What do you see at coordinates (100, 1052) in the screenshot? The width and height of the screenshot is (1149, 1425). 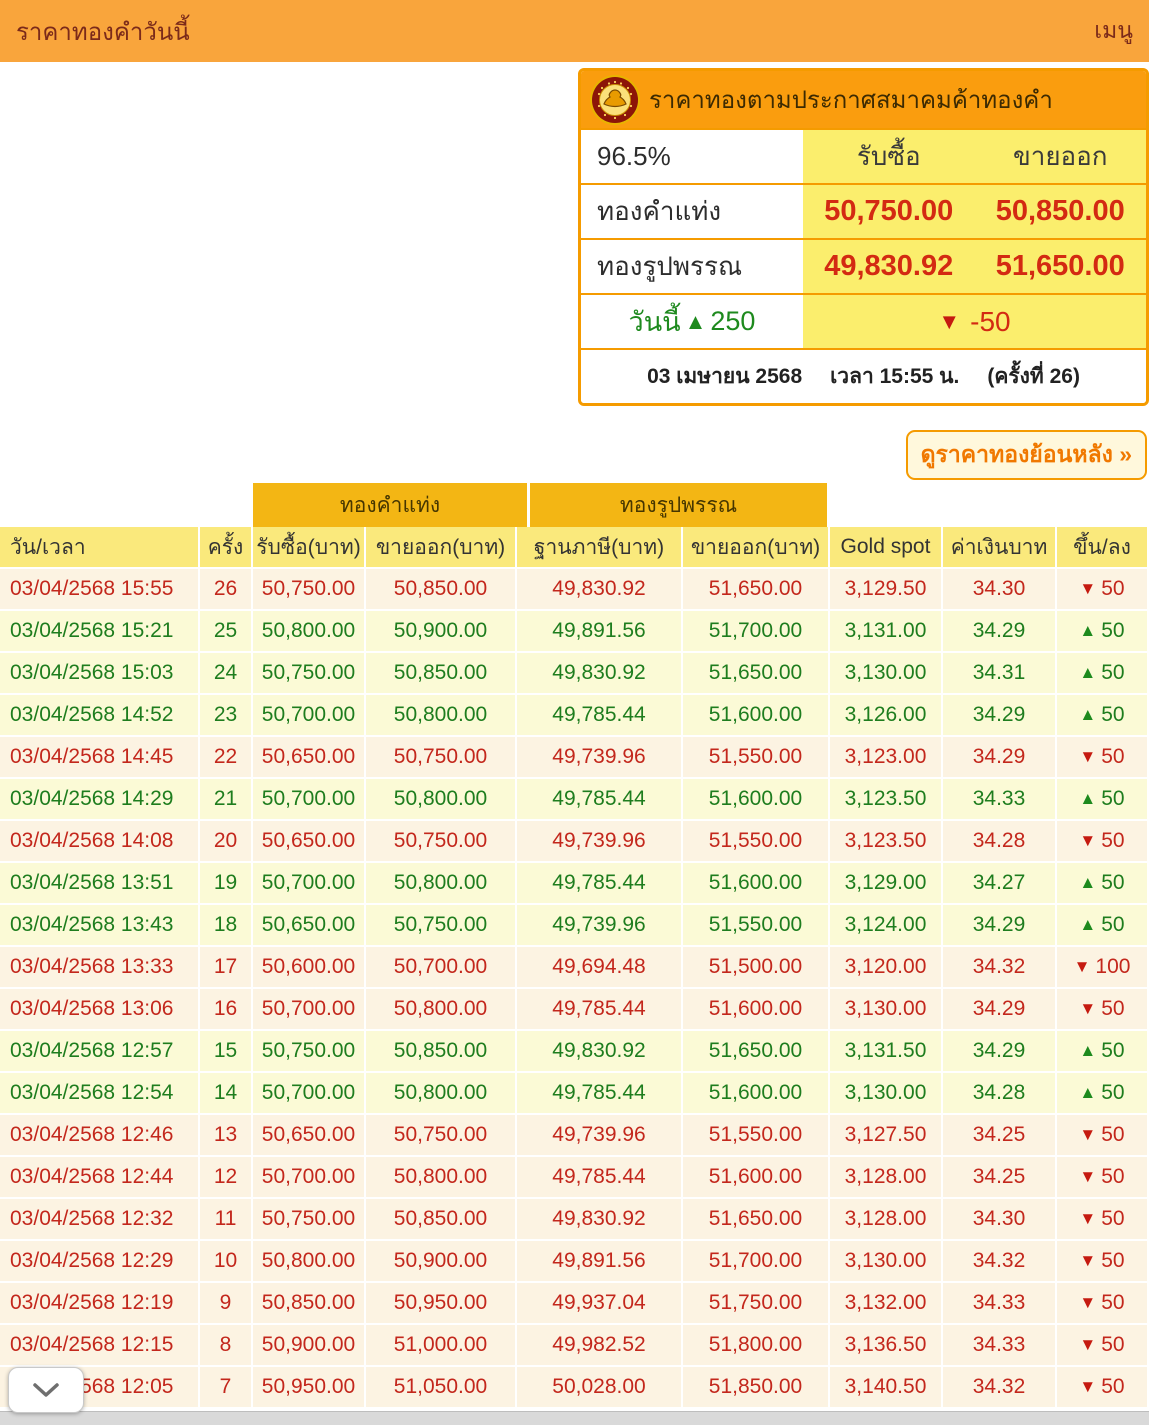 I see `cell-datetime: 03/04/2568 12:57` at bounding box center [100, 1052].